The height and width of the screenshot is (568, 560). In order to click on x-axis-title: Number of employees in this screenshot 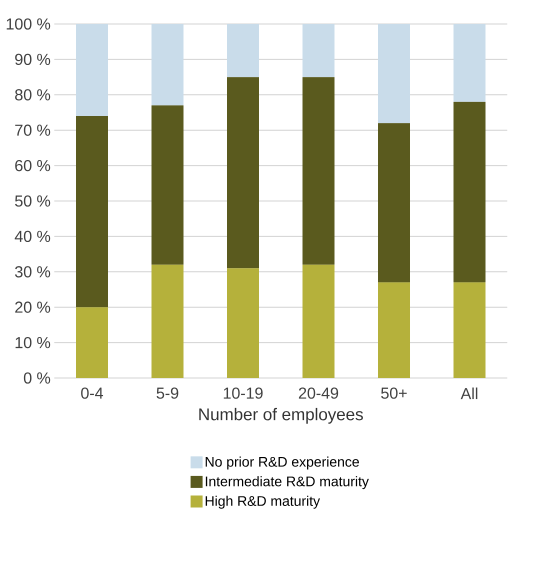, I will do `click(281, 416)`.